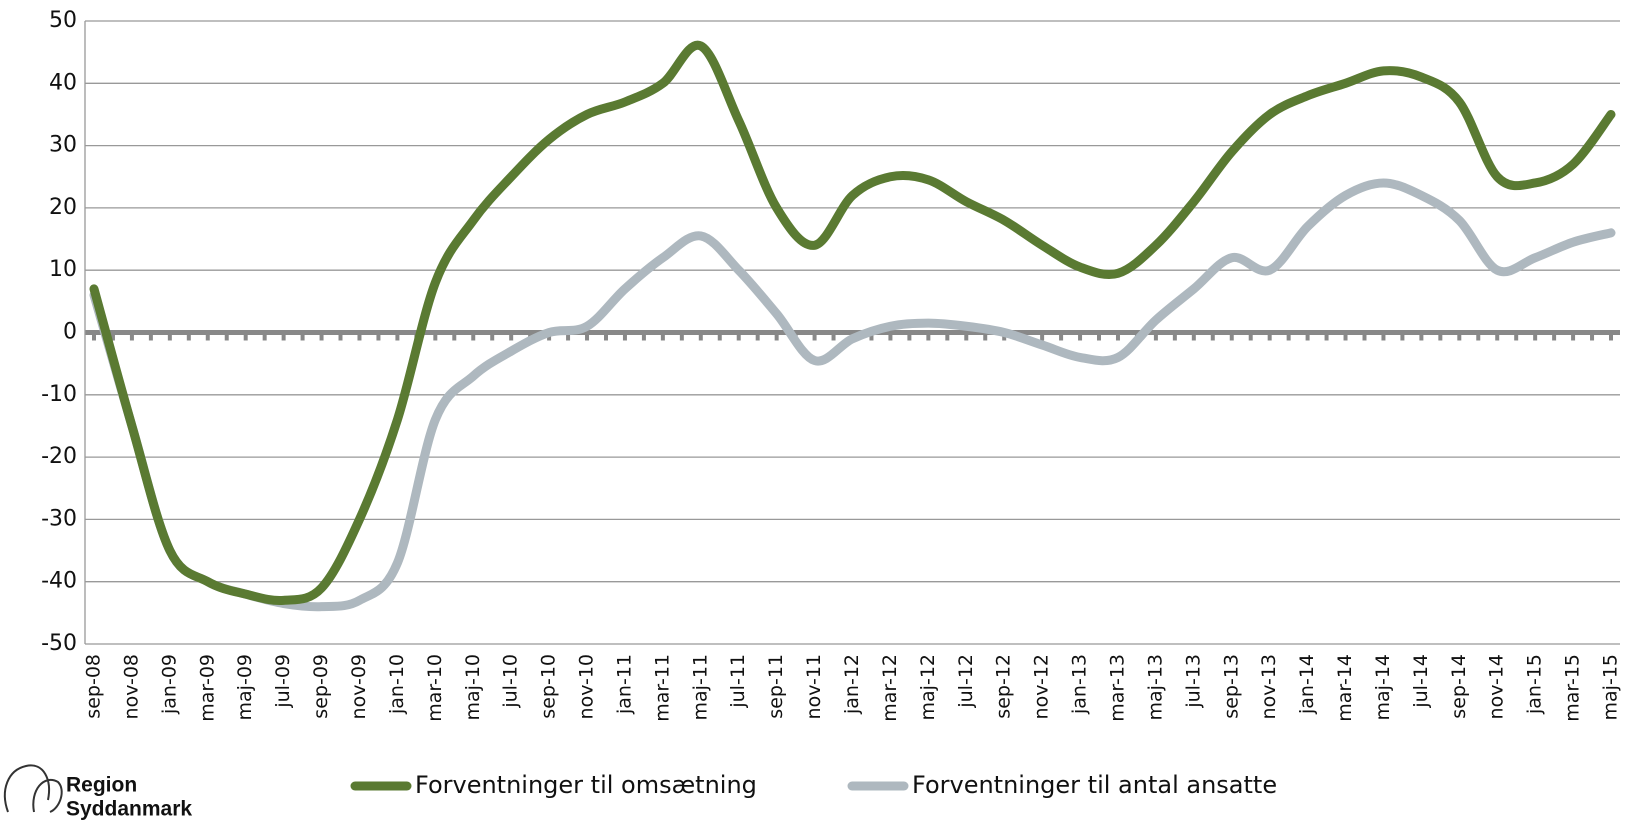  Describe the element at coordinates (662, 688) in the screenshot. I see `x-tick-label: mar-11` at that location.